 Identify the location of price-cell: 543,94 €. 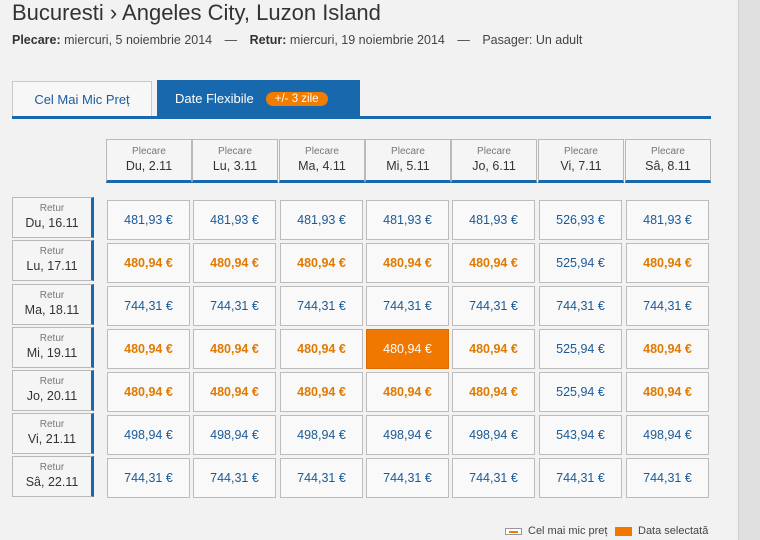
(580, 435).